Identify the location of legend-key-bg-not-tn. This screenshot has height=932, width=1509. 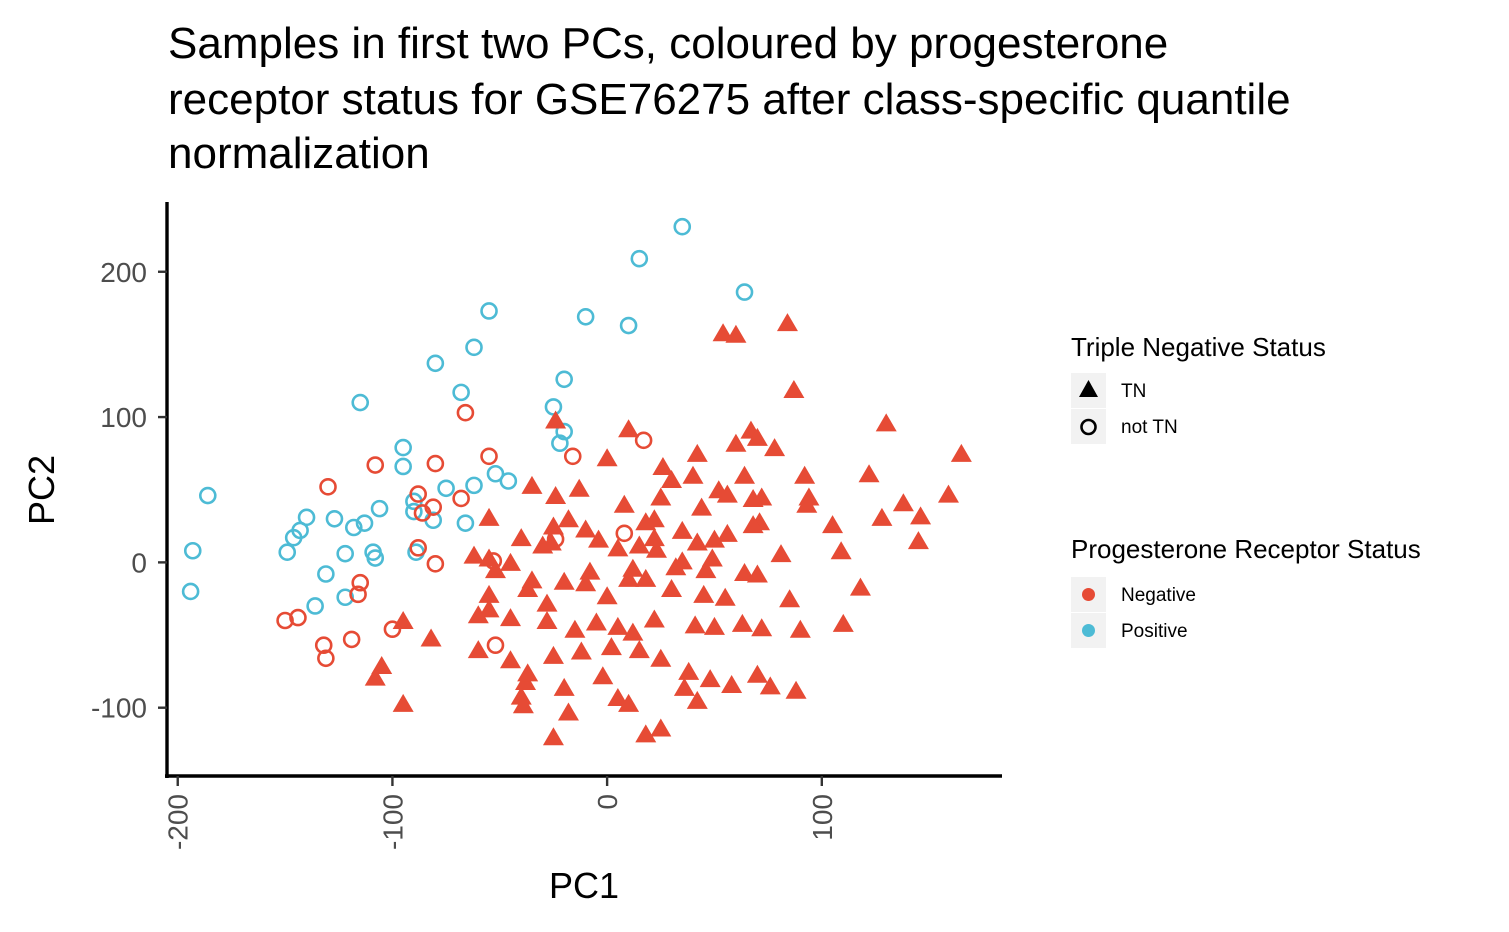
(1088, 426).